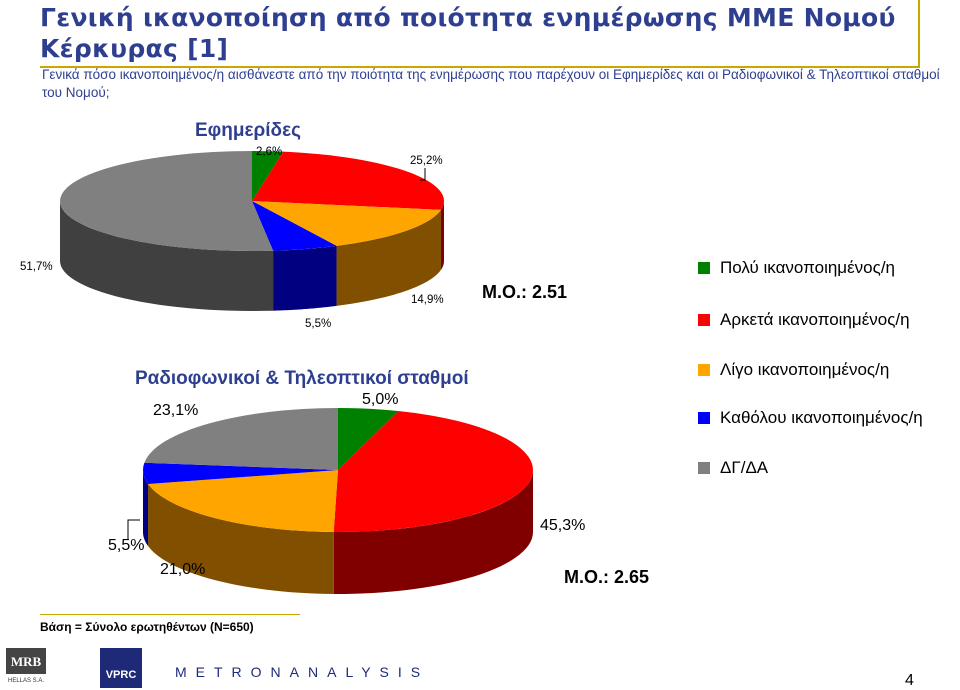  Describe the element at coordinates (26, 681) in the screenshot. I see `svg-text: HELLAS S.A.` at that location.